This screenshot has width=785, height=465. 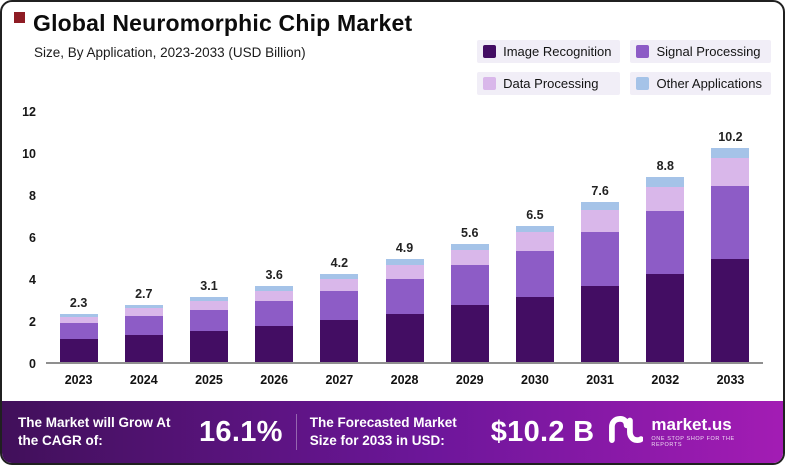 What do you see at coordinates (542, 431) in the screenshot?
I see `forecast-value: $10.2 B` at bounding box center [542, 431].